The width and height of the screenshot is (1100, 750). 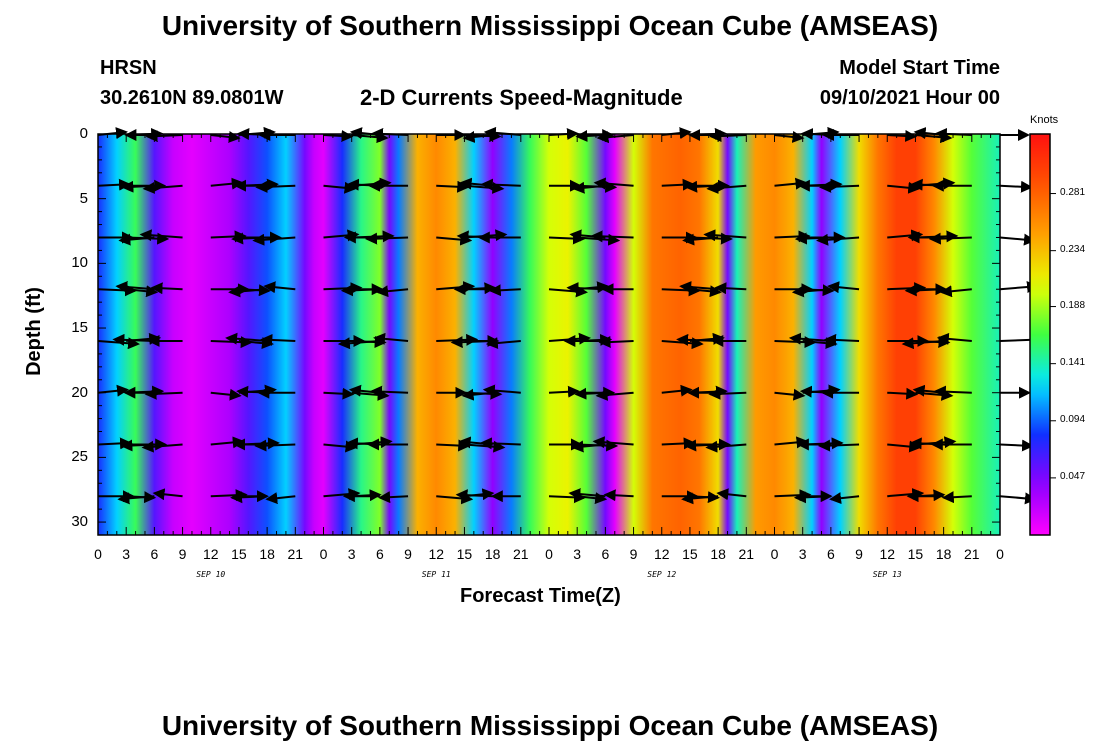 What do you see at coordinates (887, 574) in the screenshot?
I see `date-label: SEP 13` at bounding box center [887, 574].